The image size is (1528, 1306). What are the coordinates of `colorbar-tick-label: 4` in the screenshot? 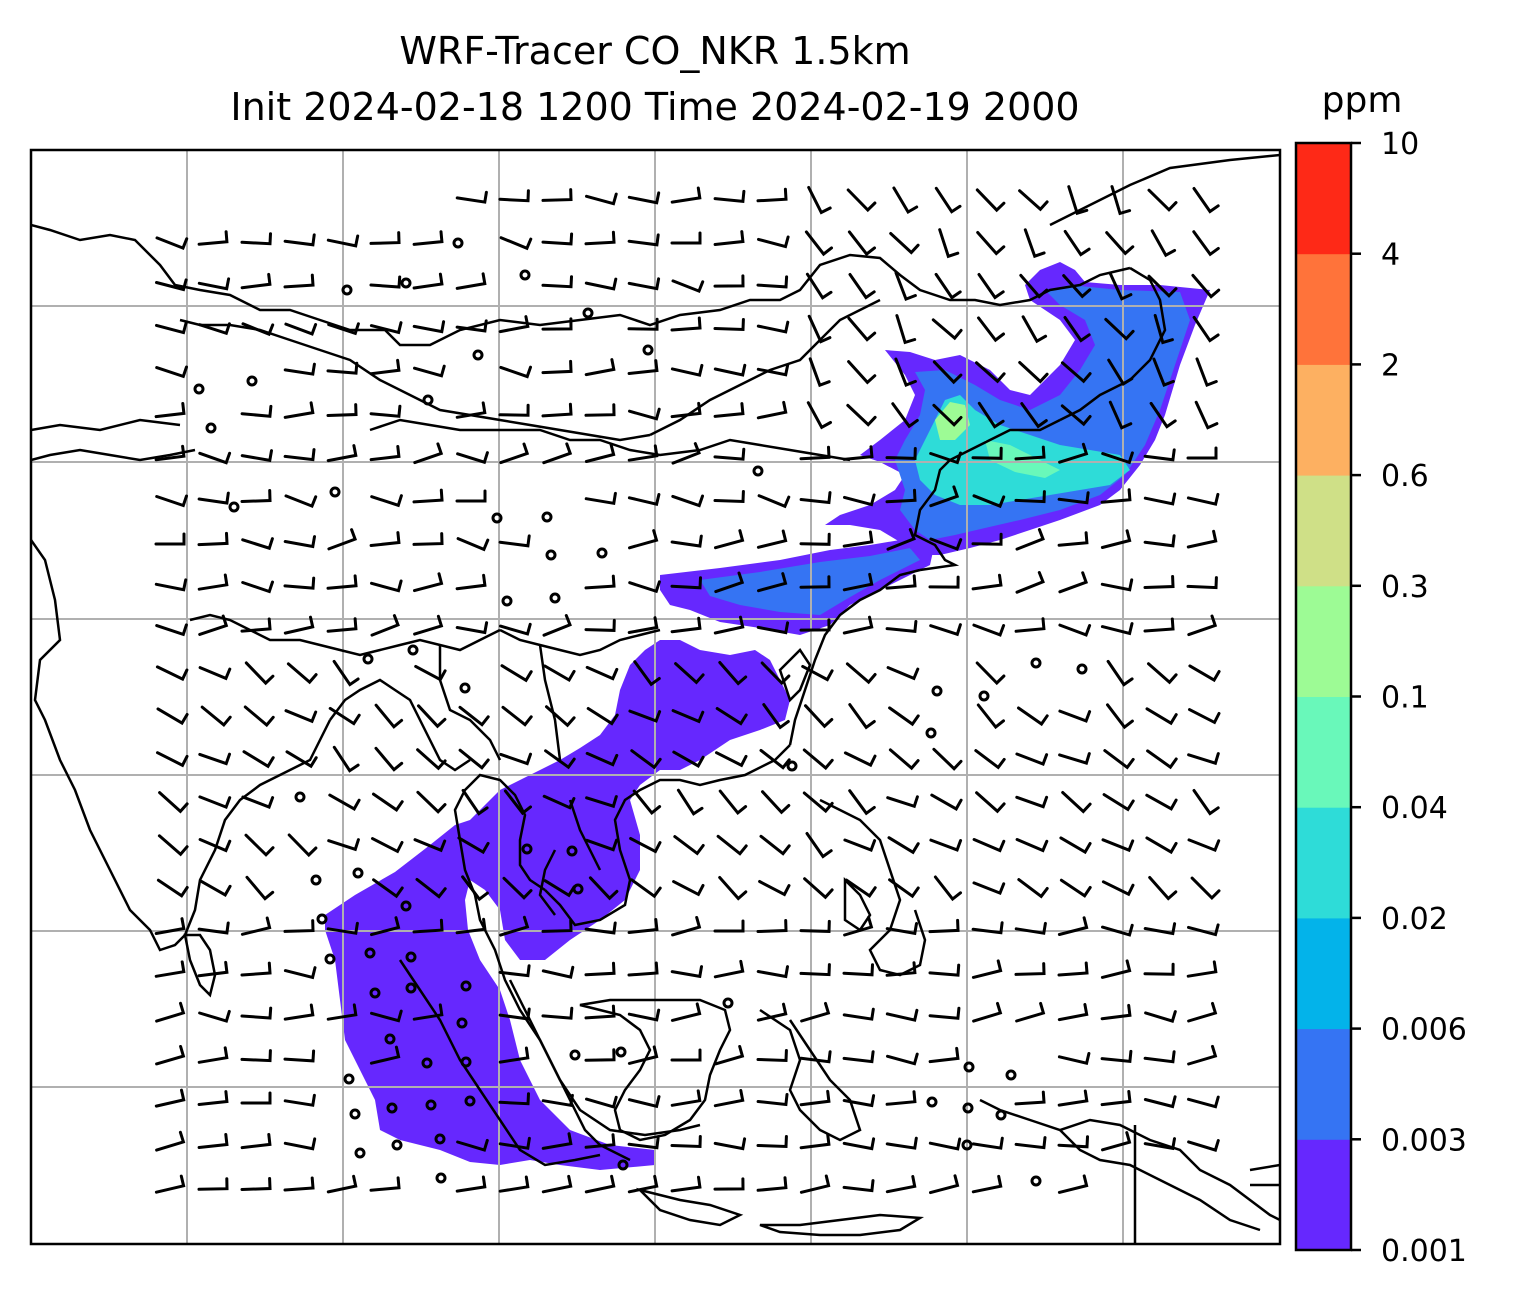 It's located at (1390, 255).